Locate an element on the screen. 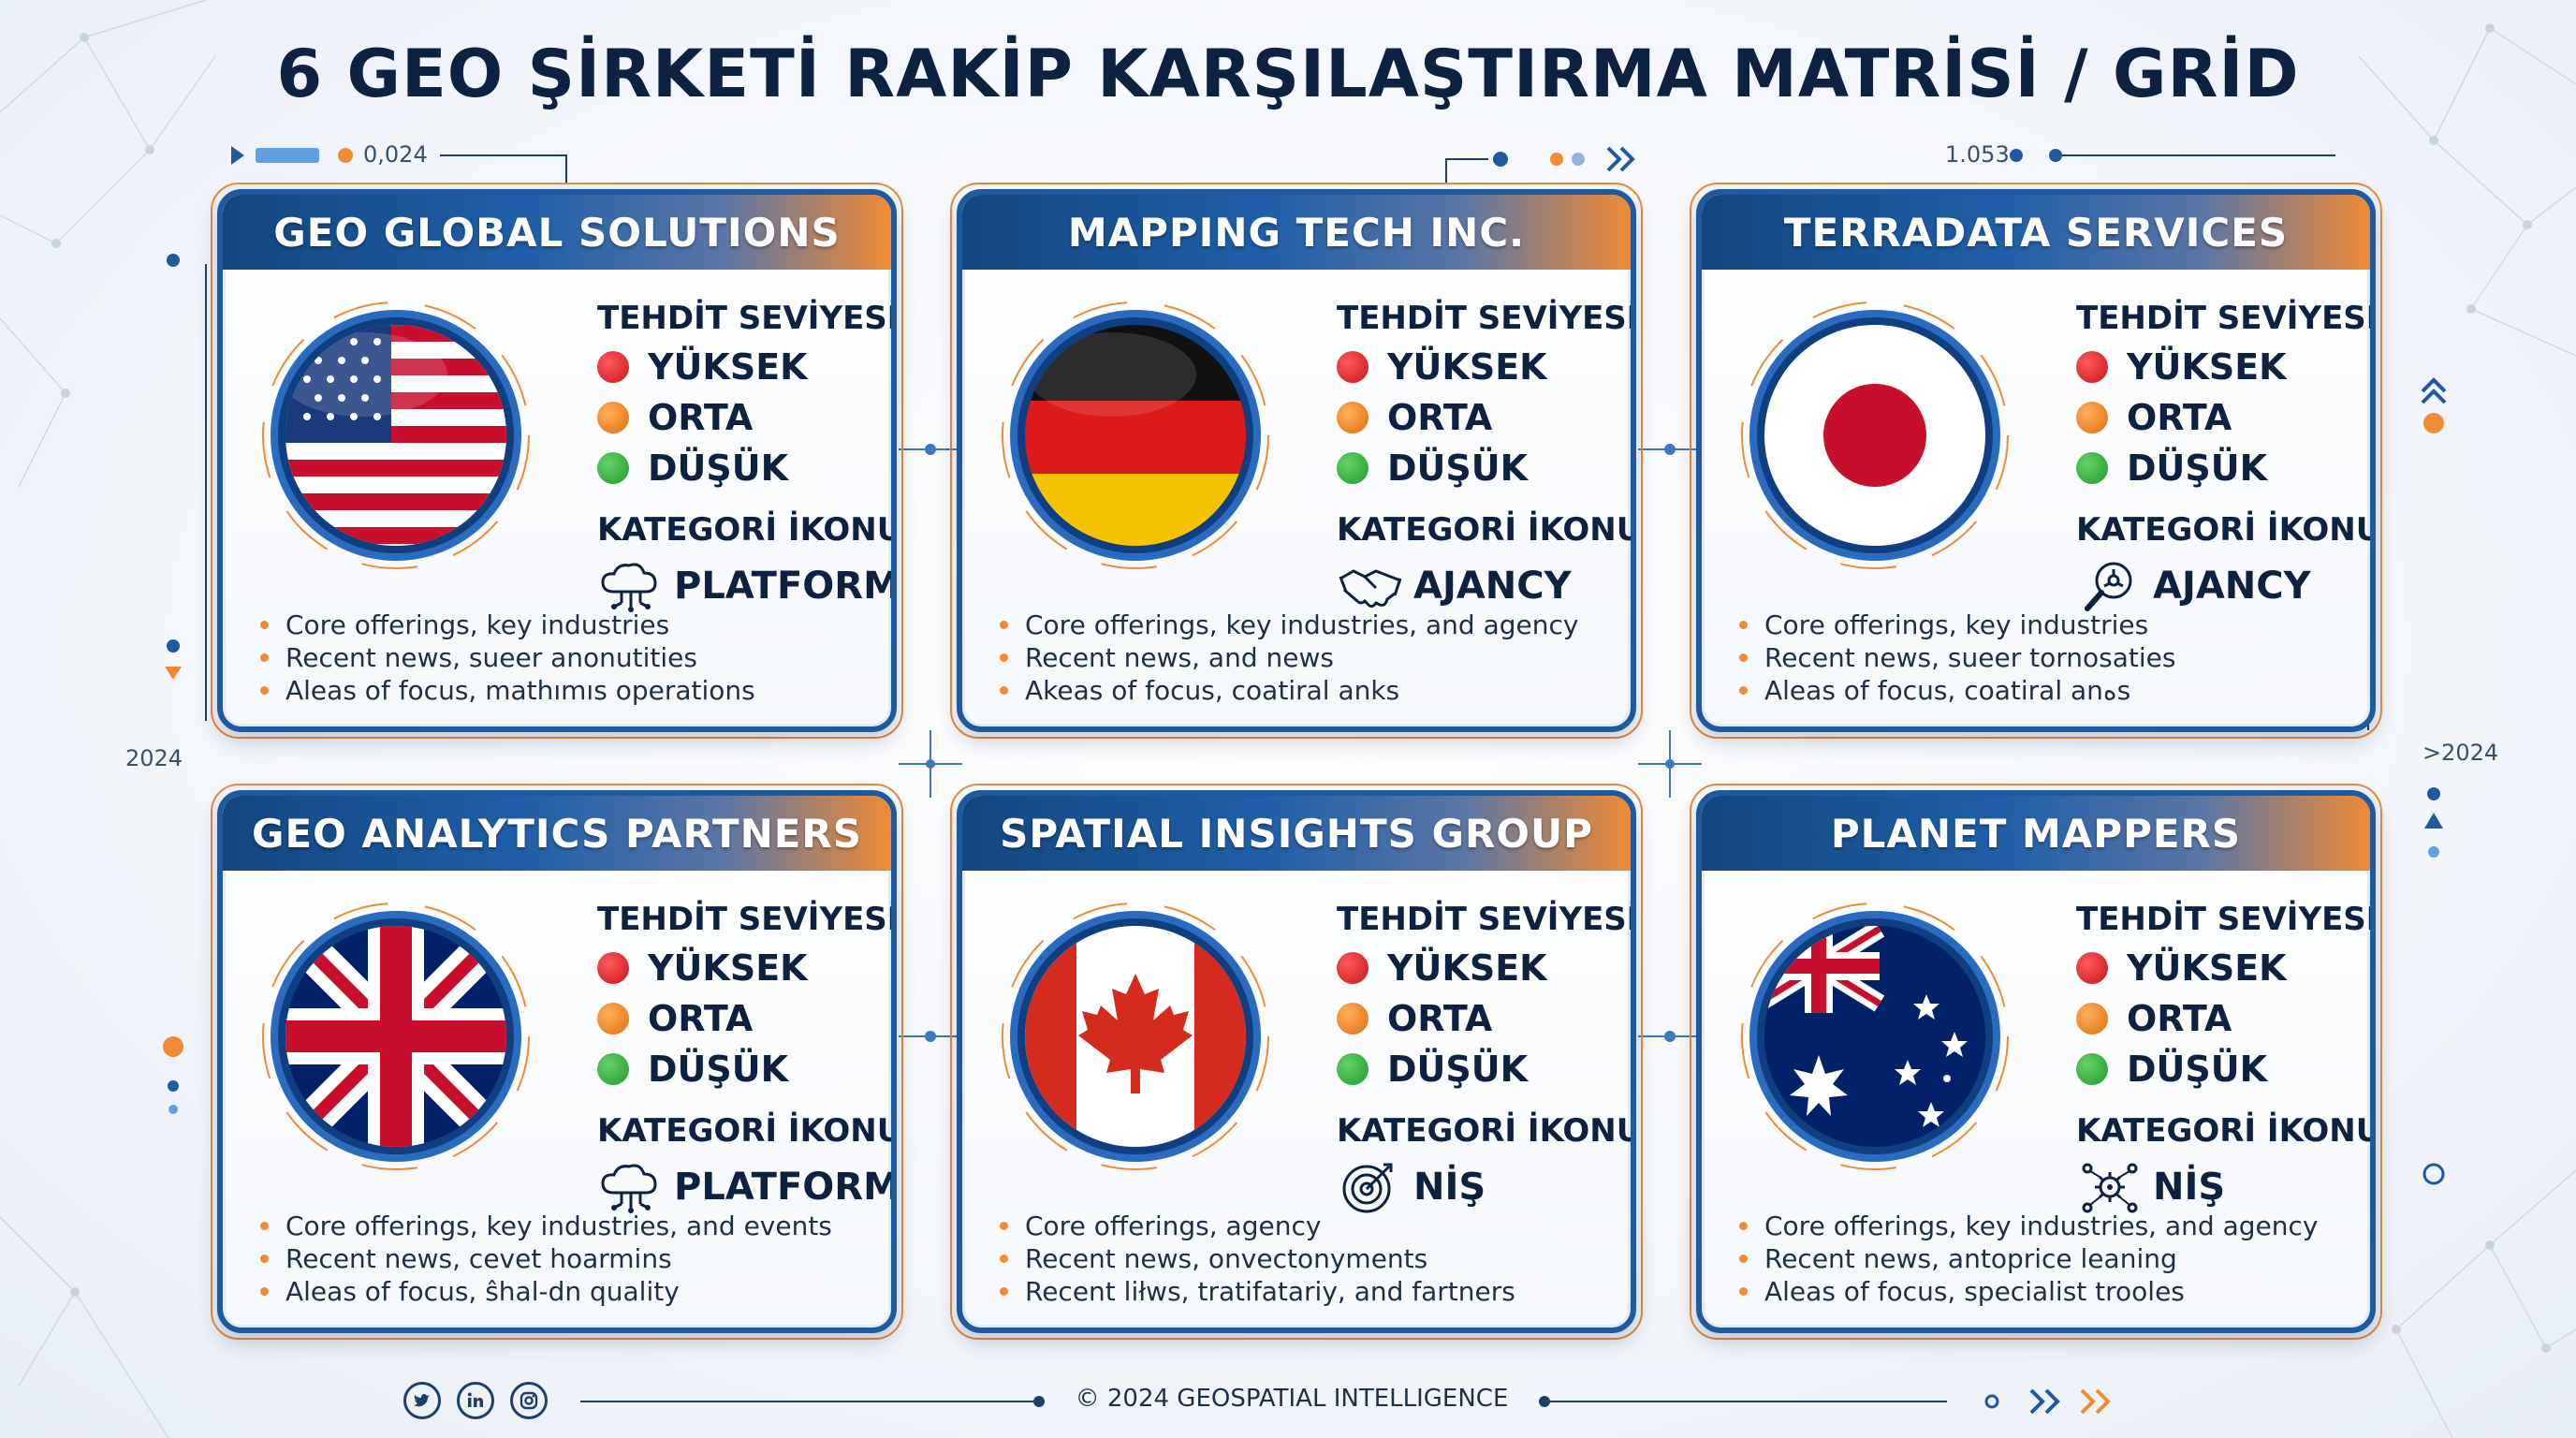 Image resolution: width=2576 pixels, height=1438 pixels. company-name: SPATIAL INSIGHTS GROUP is located at coordinates (1296, 833).